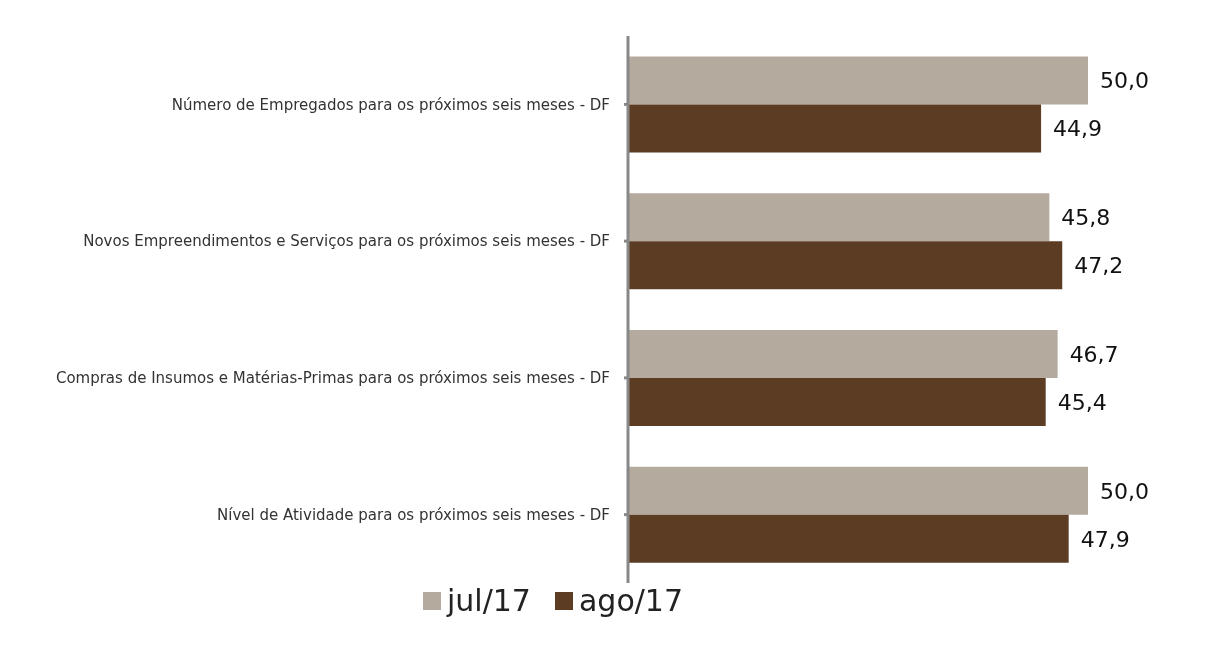 This screenshot has width=1208, height=649. I want to click on data-label: 47,9, so click(1105, 539).